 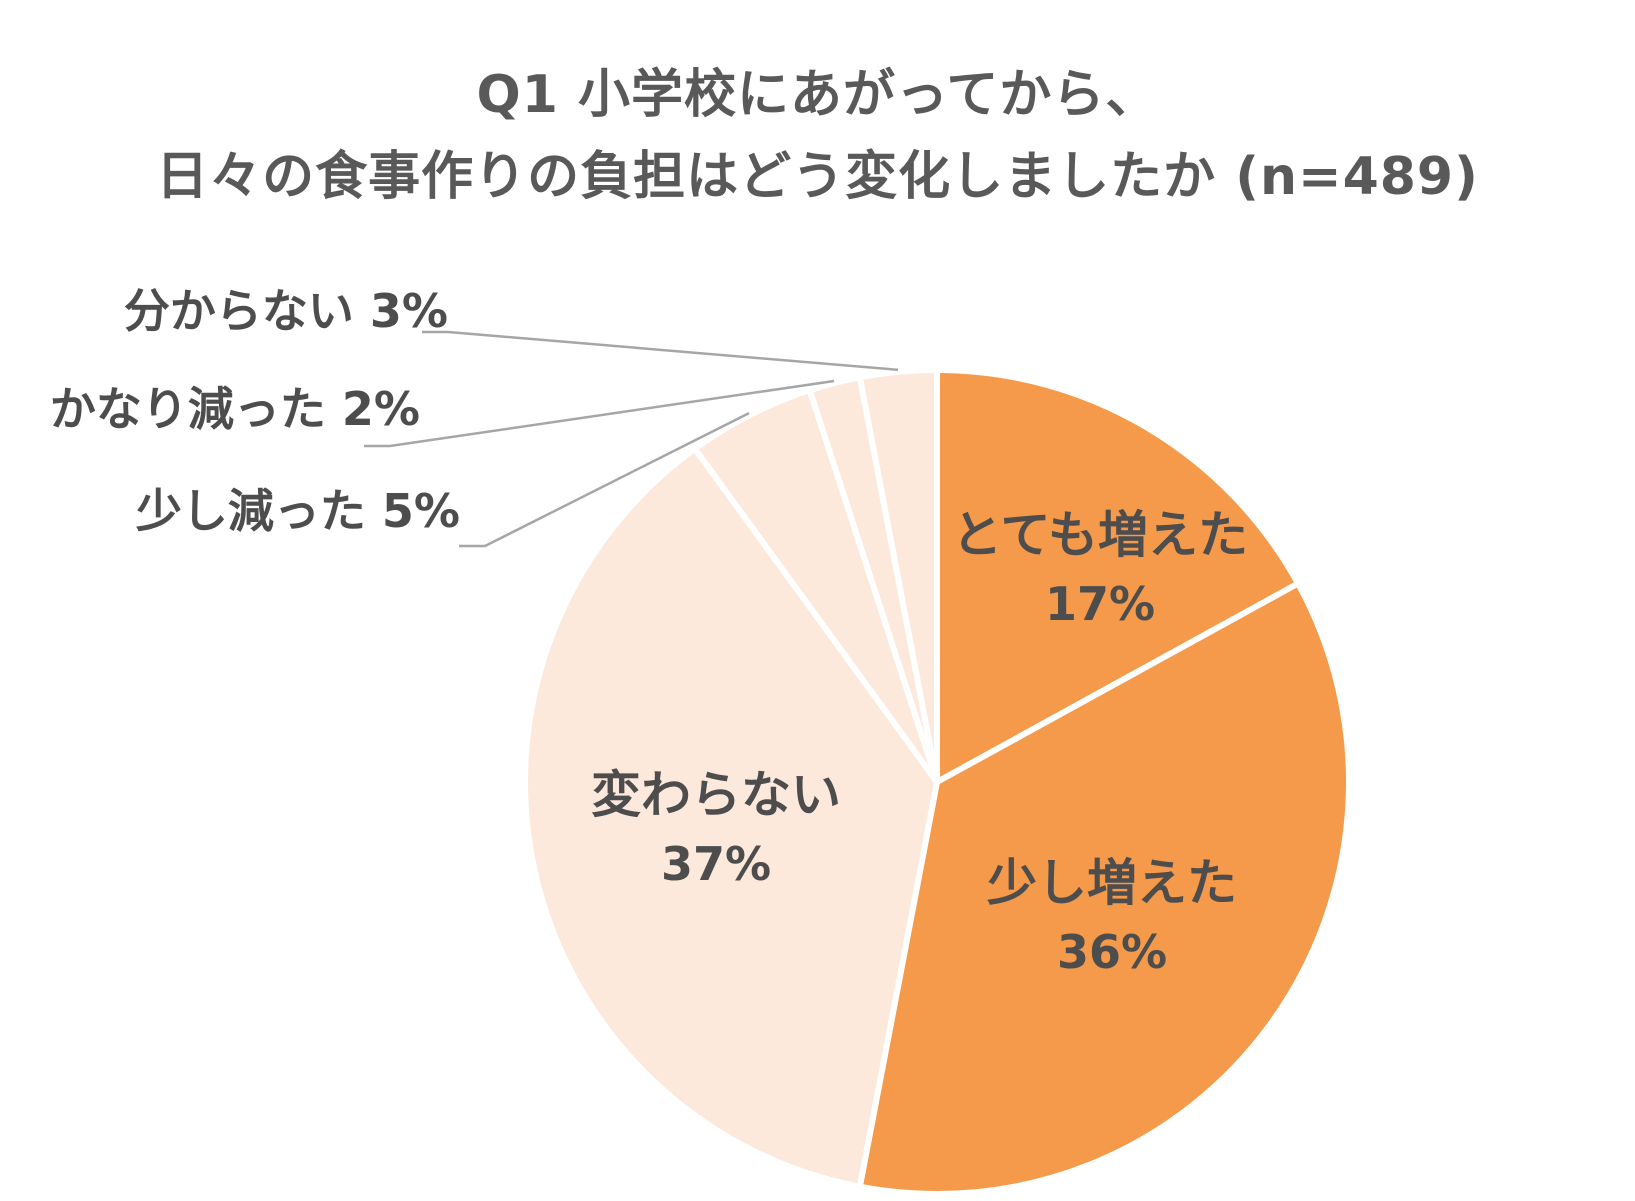 I want to click on slice-label-value-0: 17%, so click(x=1100, y=604).